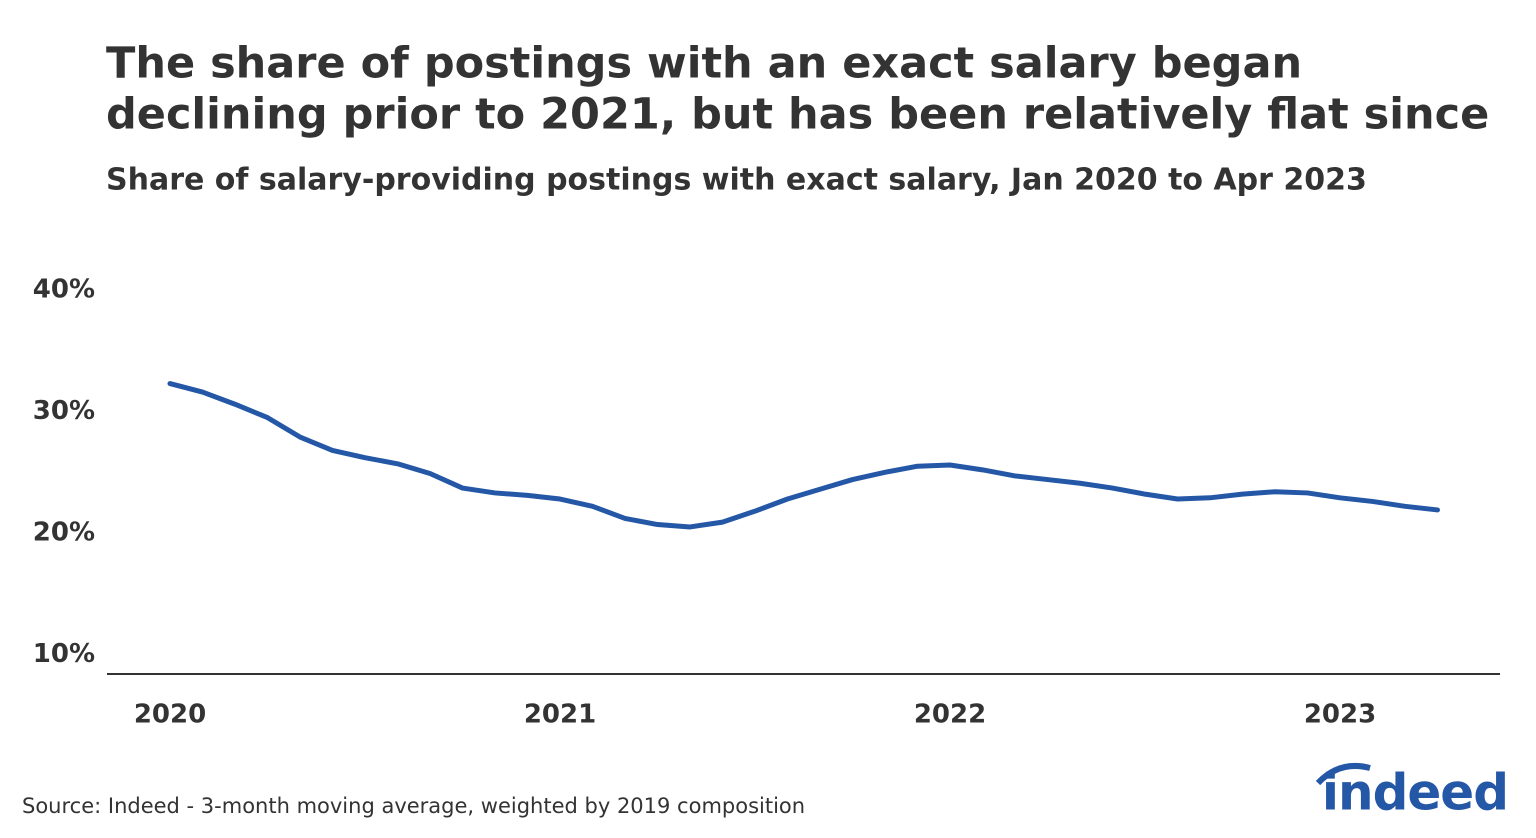 The image size is (1536, 838). I want to click on x-tick-label: 2020, so click(170, 715).